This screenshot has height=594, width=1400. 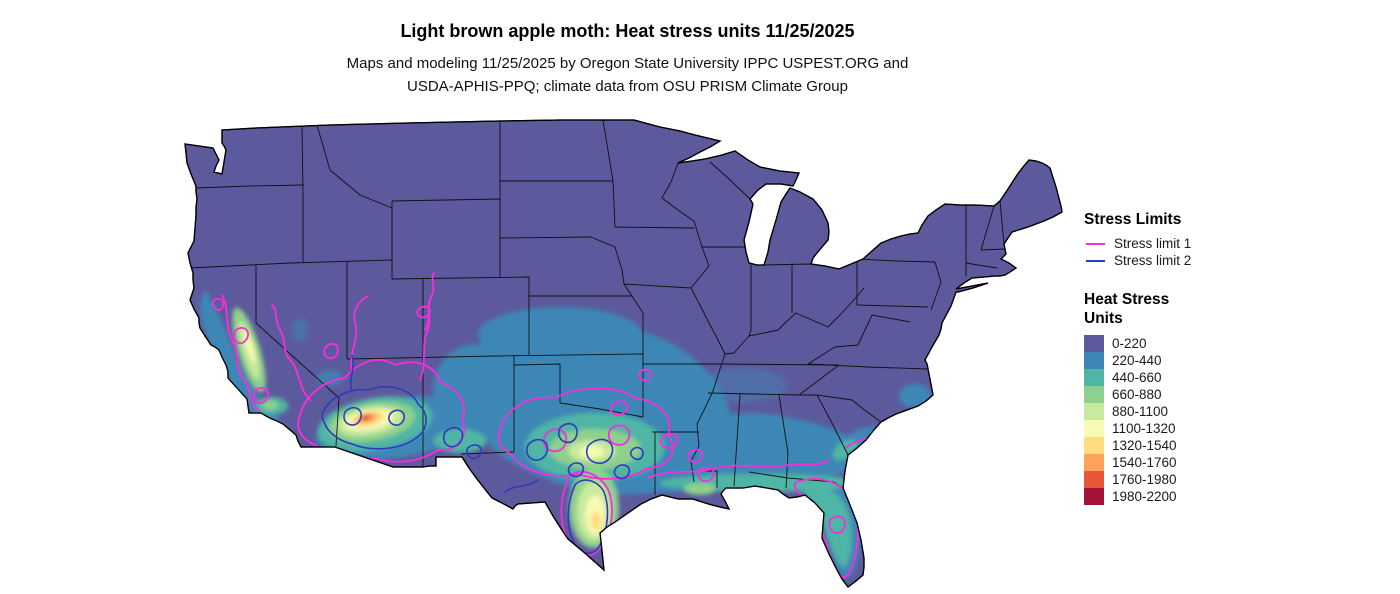 I want to click on legend-row: 1980-2200, so click(x=1234, y=496).